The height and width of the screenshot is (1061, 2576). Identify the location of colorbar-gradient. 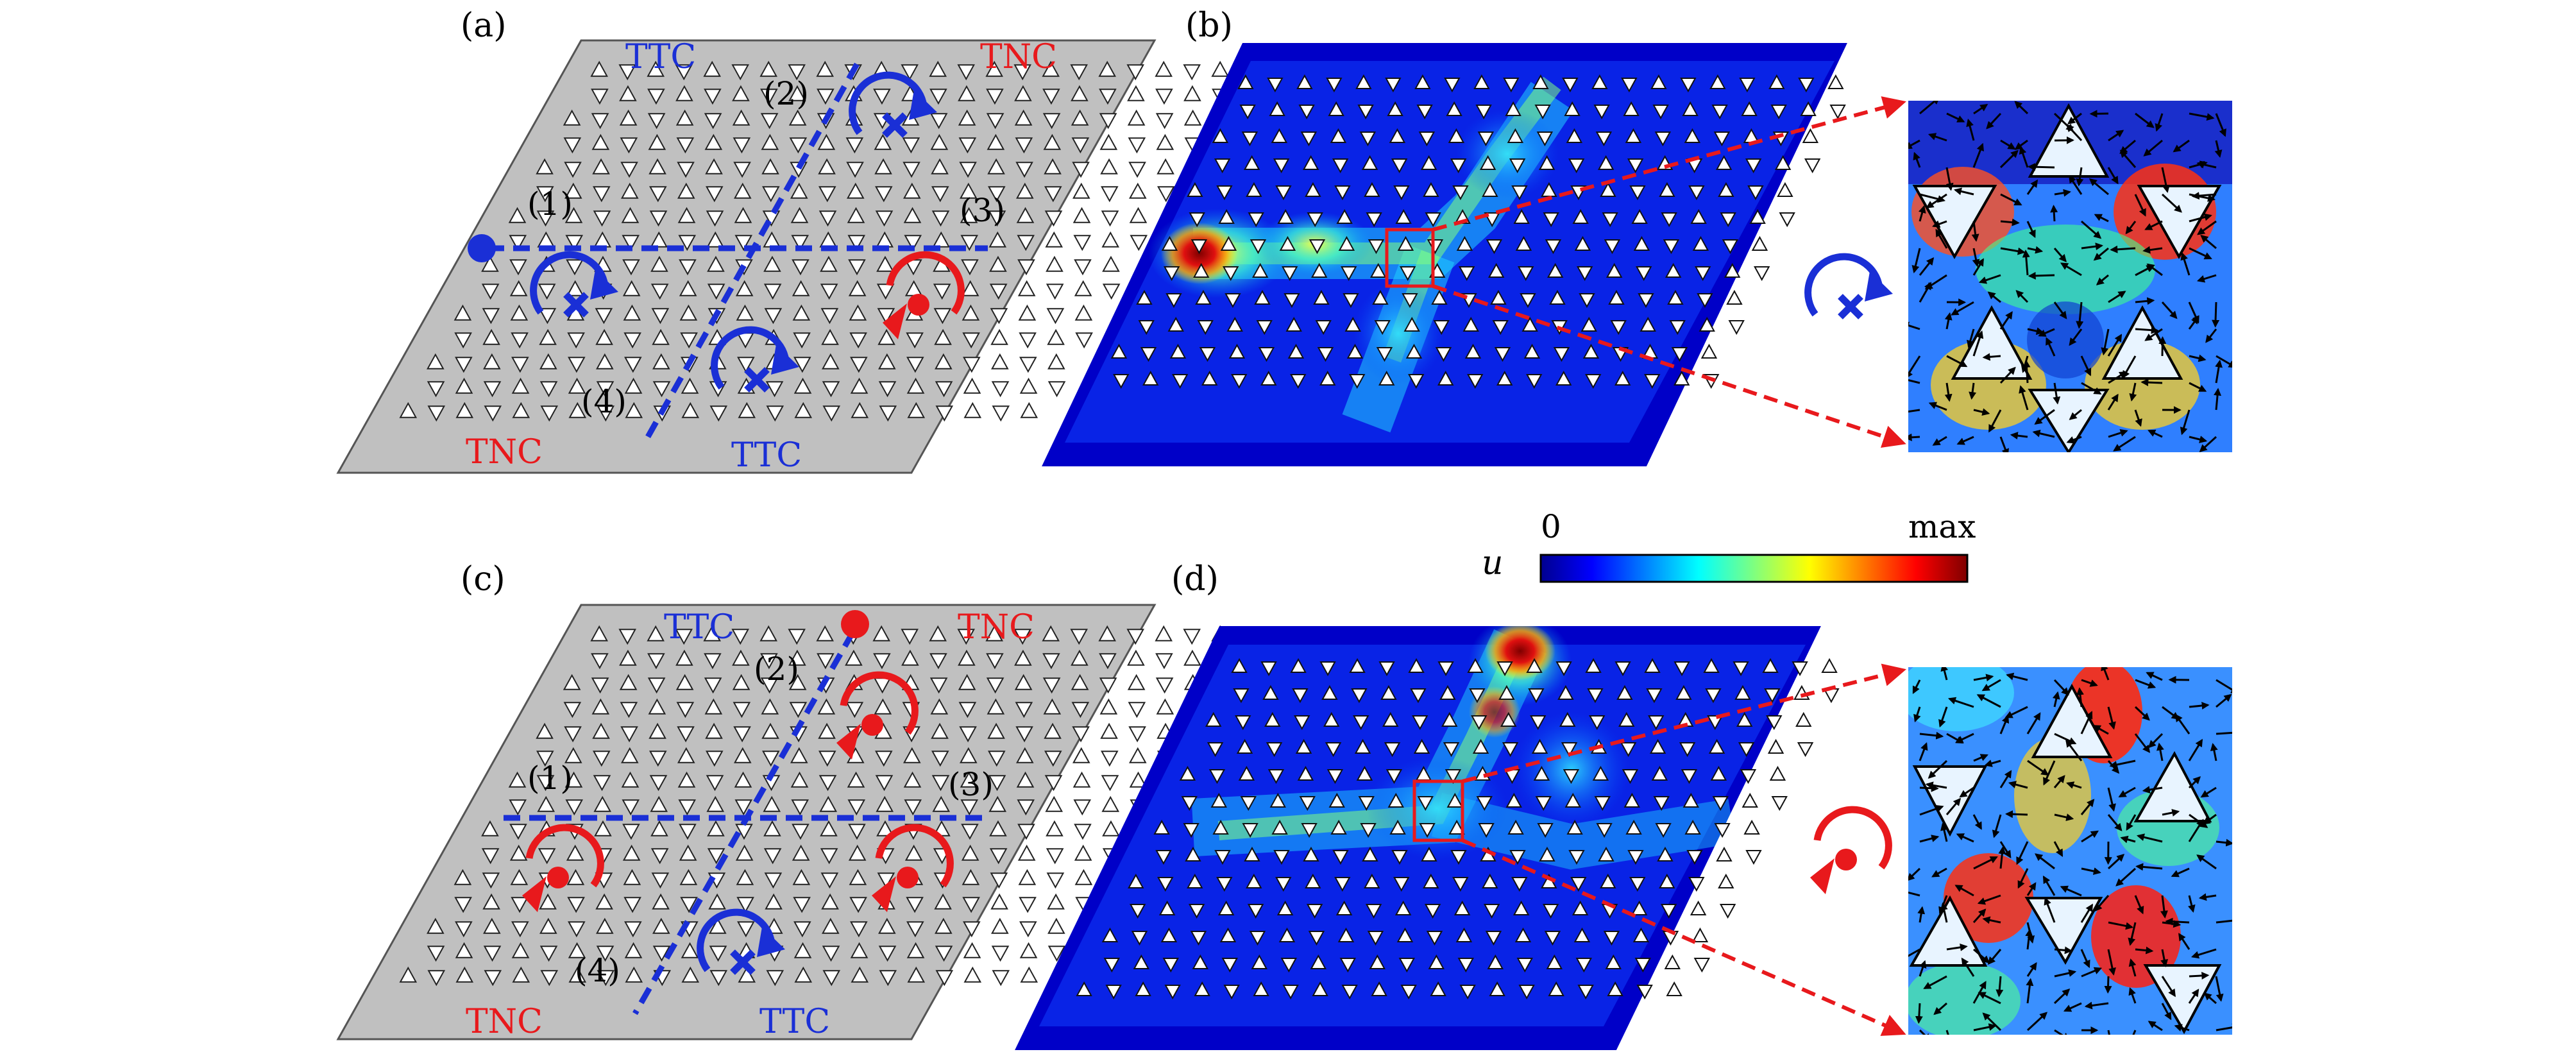
(1754, 568).